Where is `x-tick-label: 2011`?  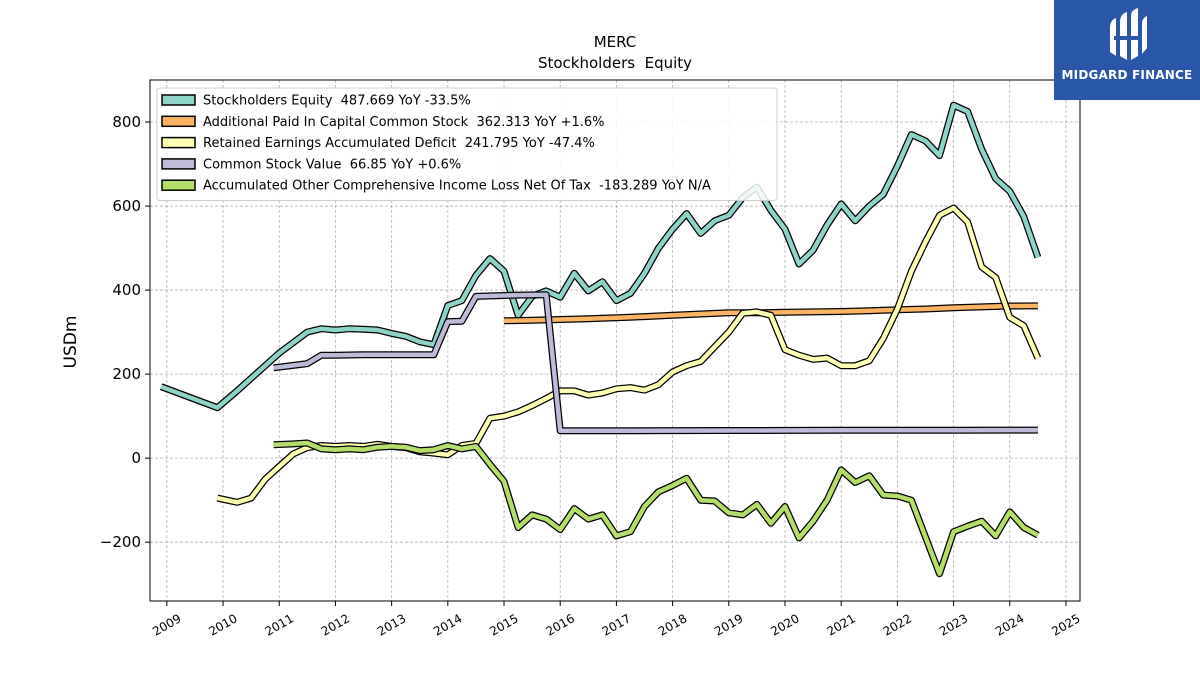
x-tick-label: 2011 is located at coordinates (279, 624).